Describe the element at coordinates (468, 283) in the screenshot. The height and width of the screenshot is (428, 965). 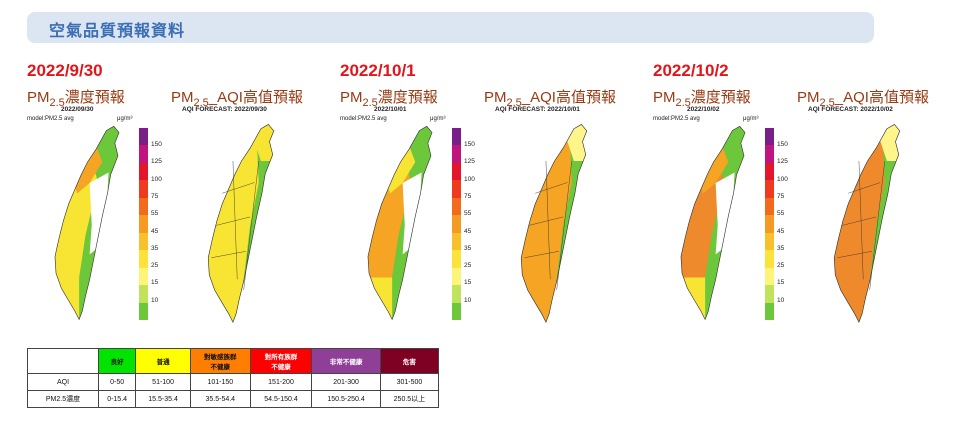
I see `colorbar-tick: 15` at that location.